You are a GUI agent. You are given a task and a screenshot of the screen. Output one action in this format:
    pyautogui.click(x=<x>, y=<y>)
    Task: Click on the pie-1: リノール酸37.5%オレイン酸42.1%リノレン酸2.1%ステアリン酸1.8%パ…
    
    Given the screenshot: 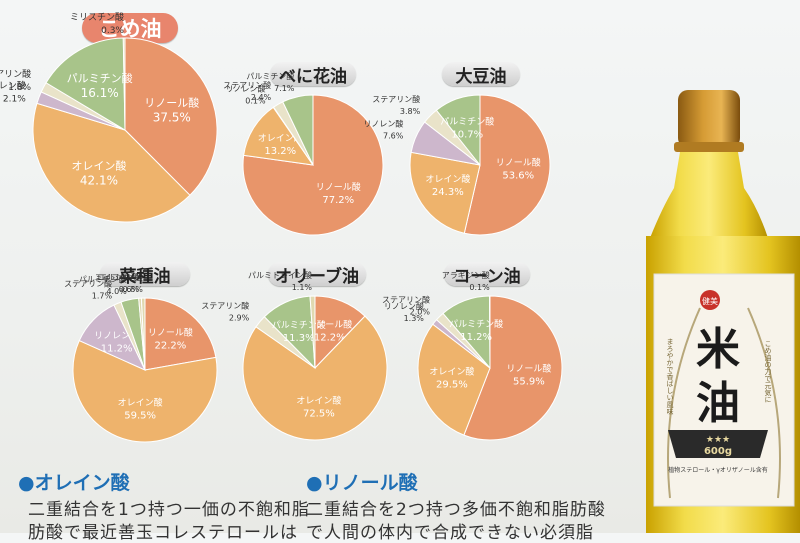 What is the action you would take?
    pyautogui.click(x=108, y=117)
    